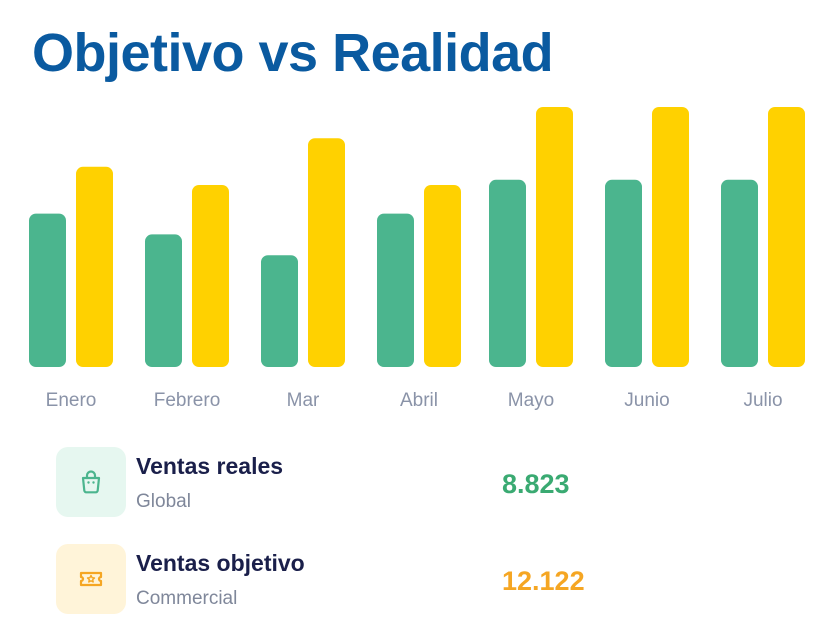  I want to click on legend-name: Ventas objetivo, so click(220, 563).